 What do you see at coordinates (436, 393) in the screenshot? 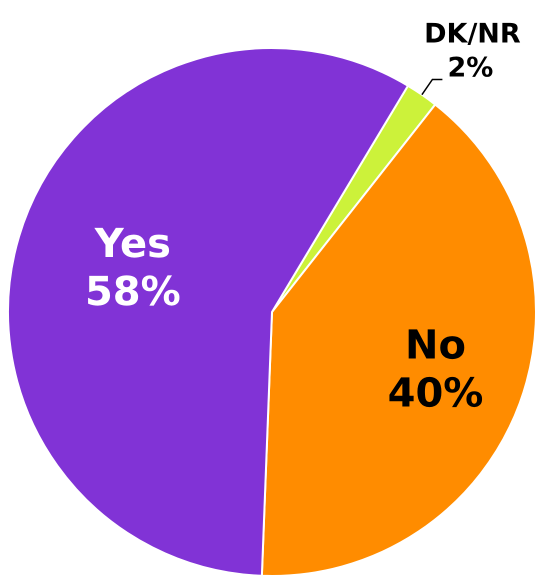
I see `data-label: 40%` at bounding box center [436, 393].